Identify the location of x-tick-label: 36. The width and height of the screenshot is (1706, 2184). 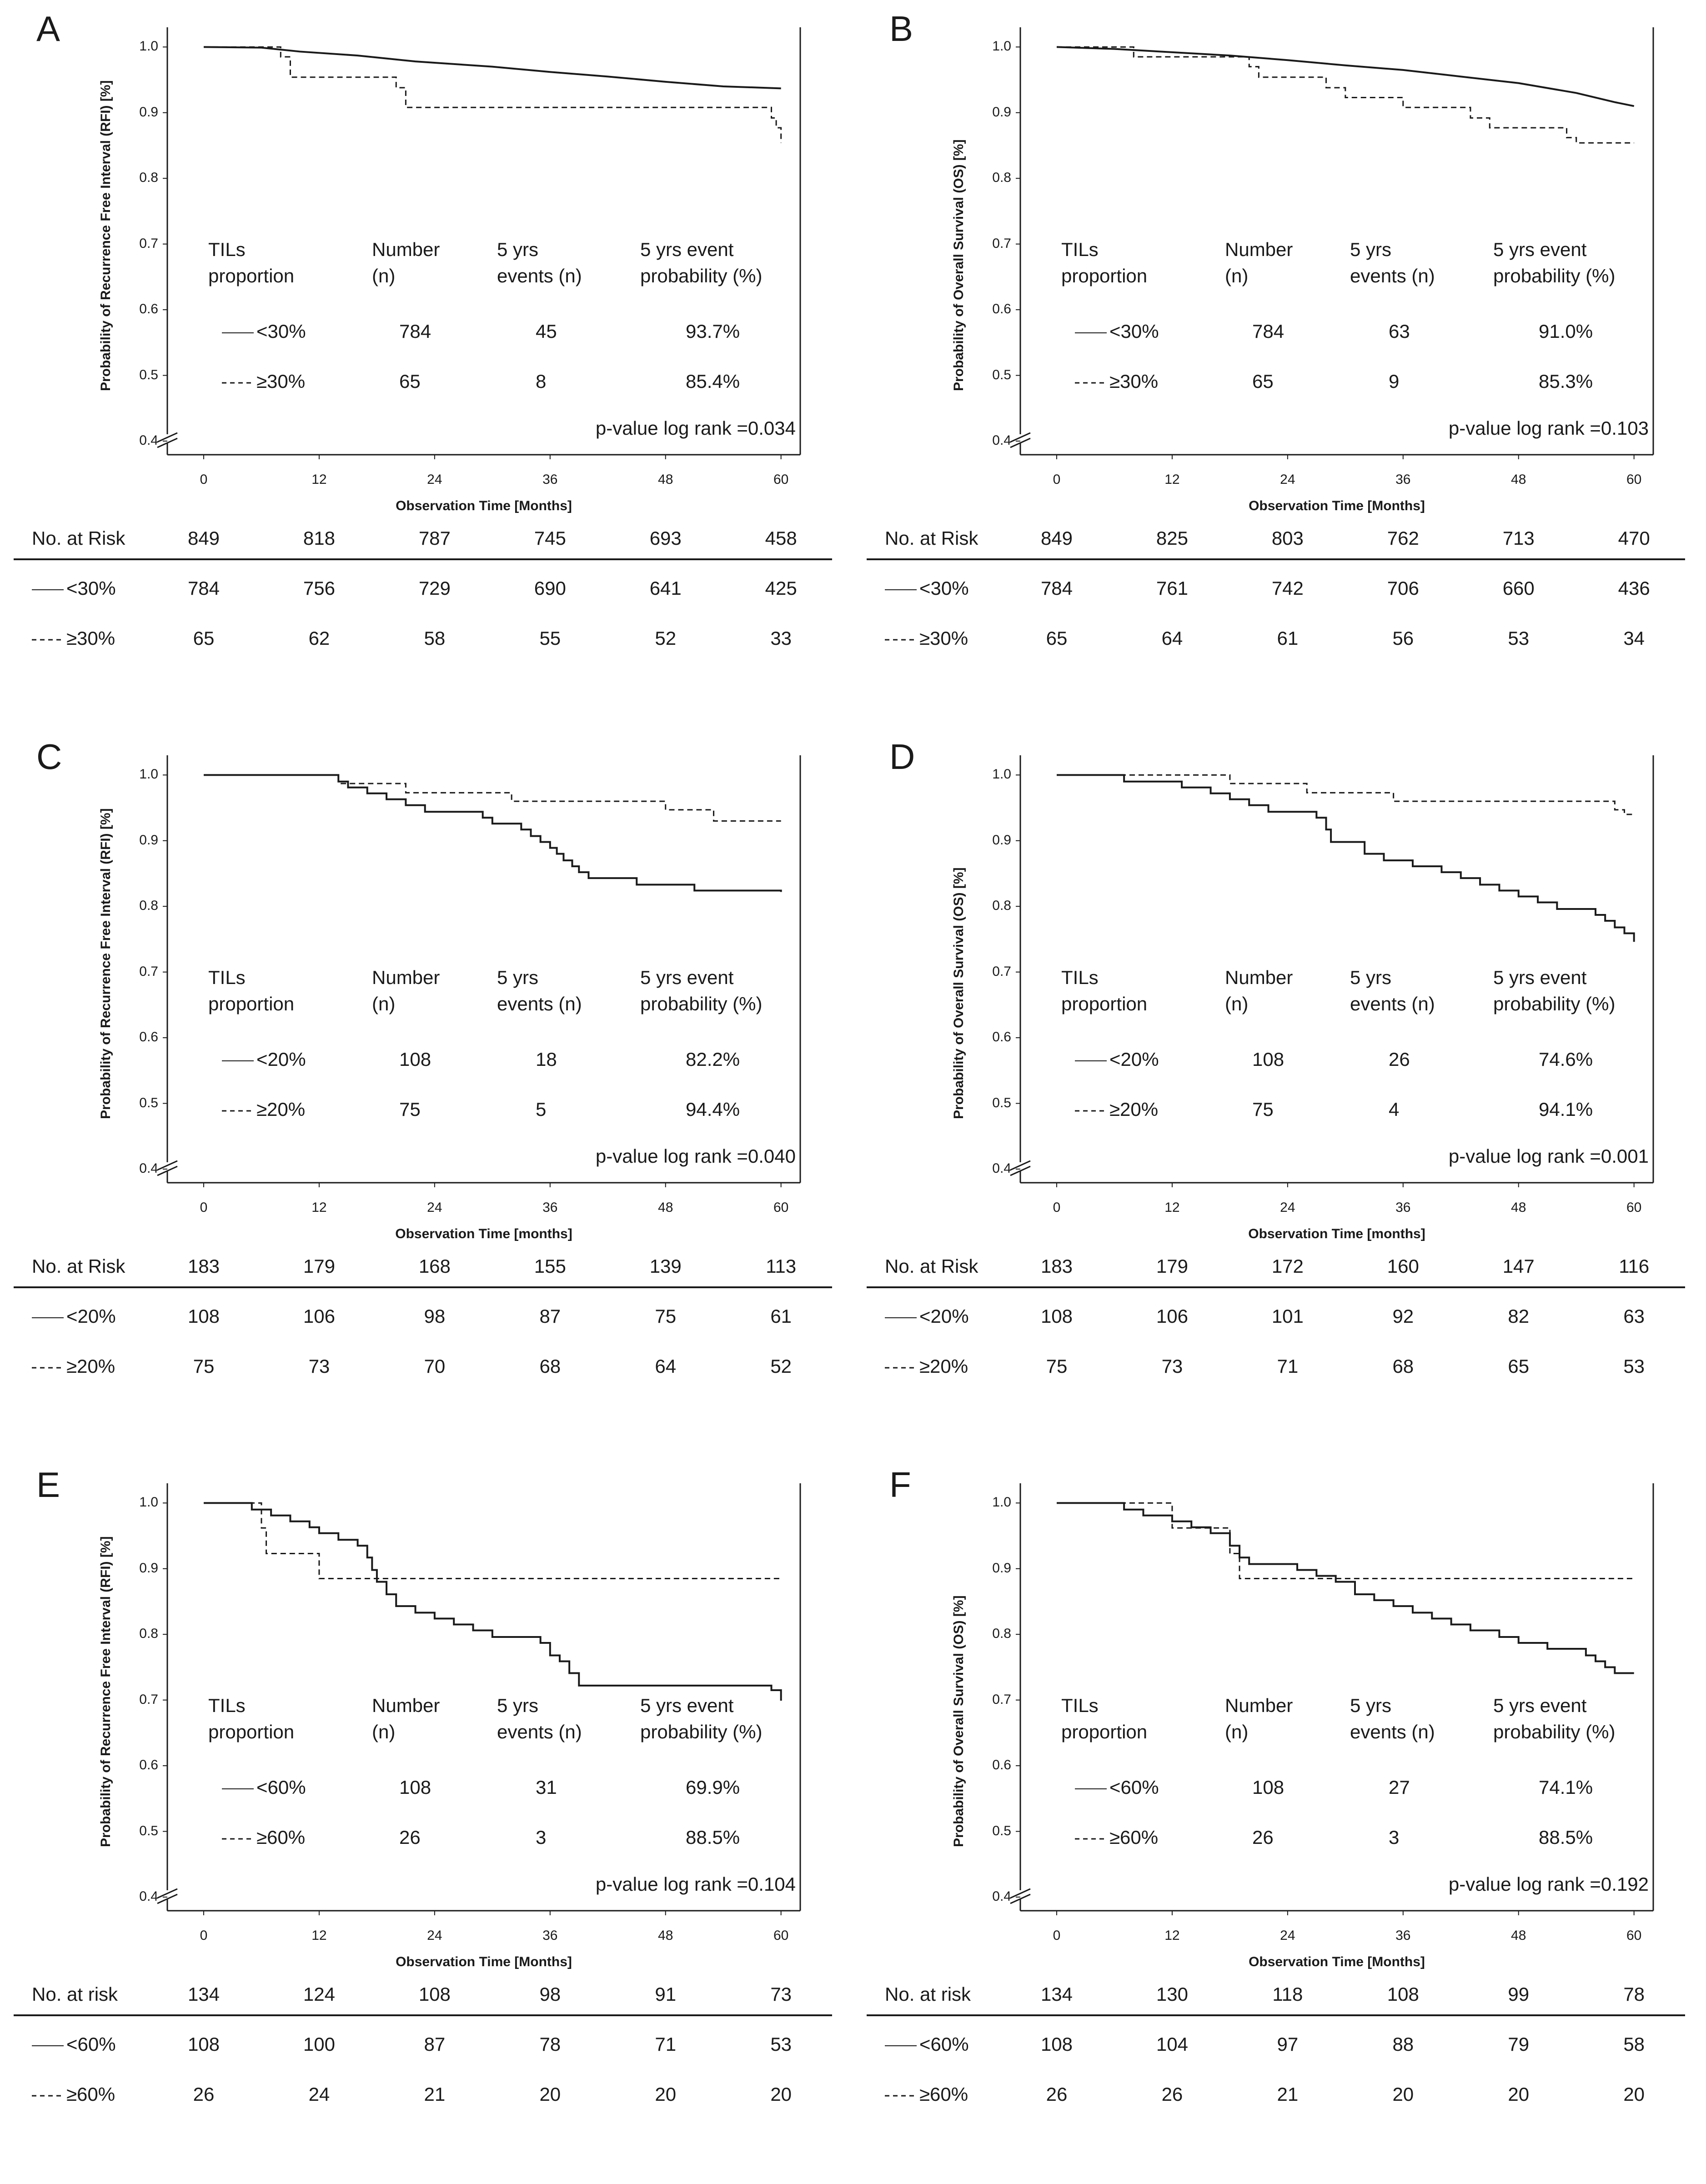
(1403, 1935).